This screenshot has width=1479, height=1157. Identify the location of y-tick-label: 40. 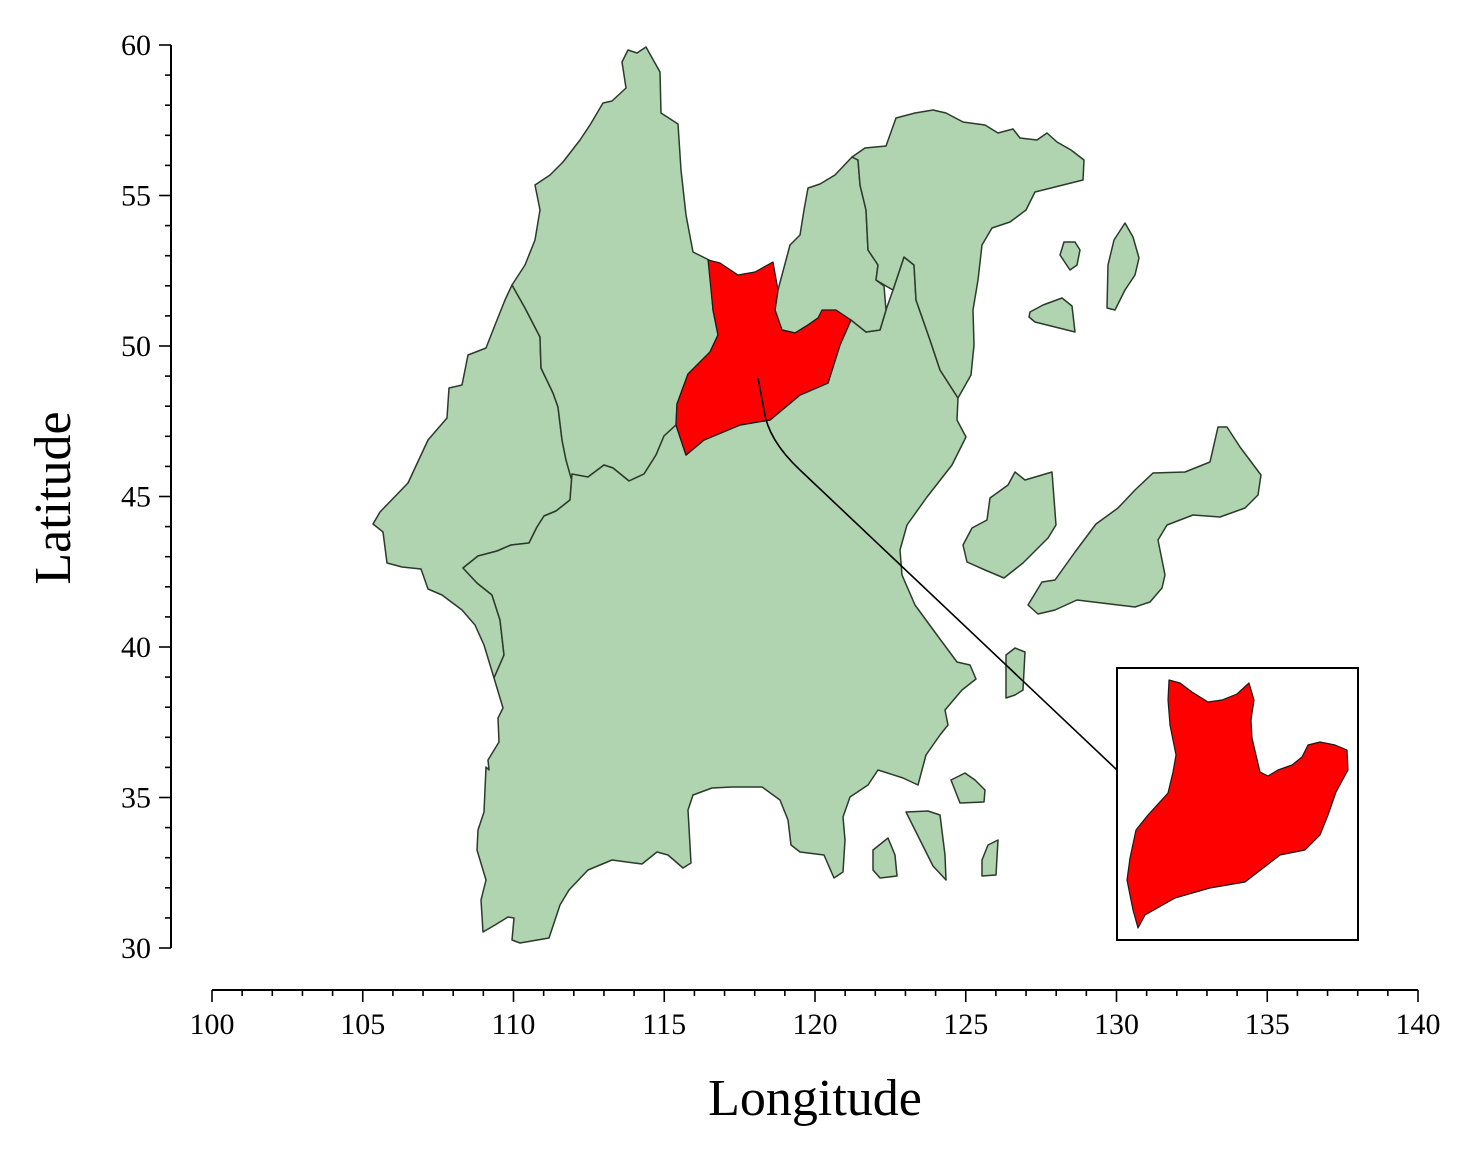
(136, 647).